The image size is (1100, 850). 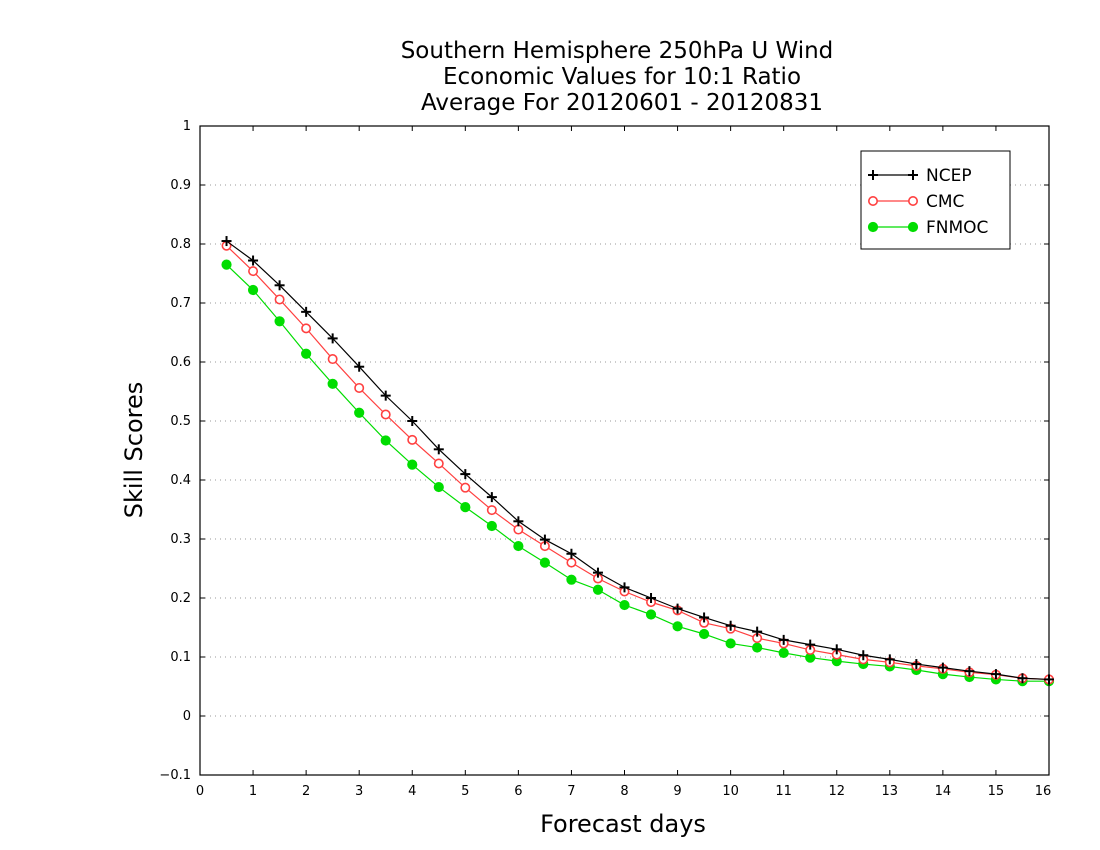 I want to click on y-tick-label: 0.3, so click(x=180, y=539).